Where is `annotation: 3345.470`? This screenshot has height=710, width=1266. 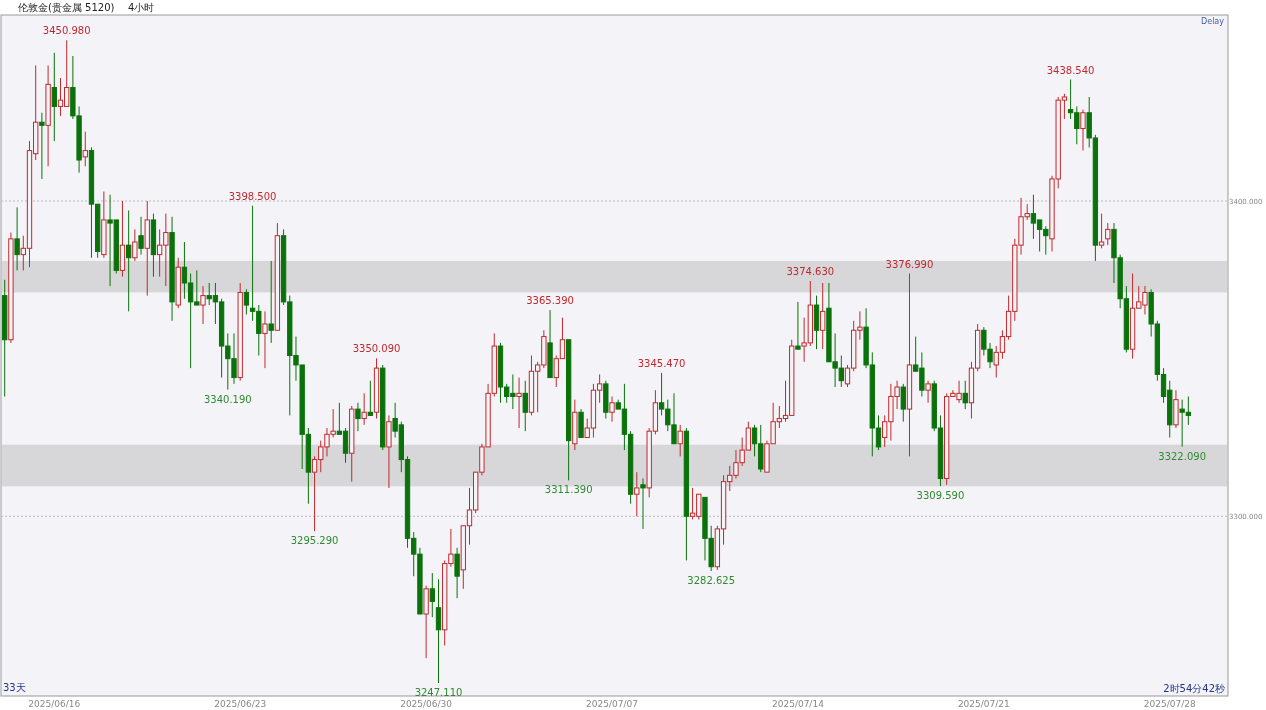 annotation: 3345.470 is located at coordinates (661, 363).